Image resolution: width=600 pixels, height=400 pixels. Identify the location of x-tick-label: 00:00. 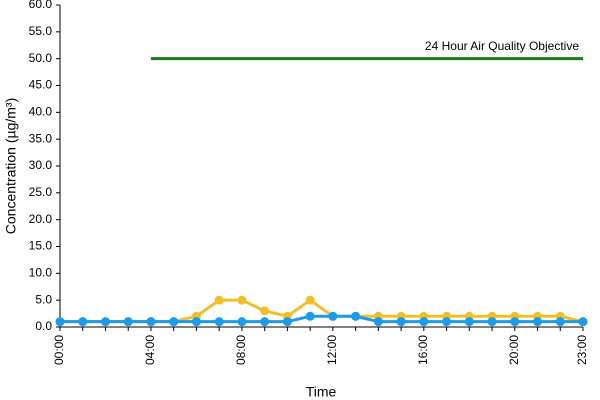
(59, 350).